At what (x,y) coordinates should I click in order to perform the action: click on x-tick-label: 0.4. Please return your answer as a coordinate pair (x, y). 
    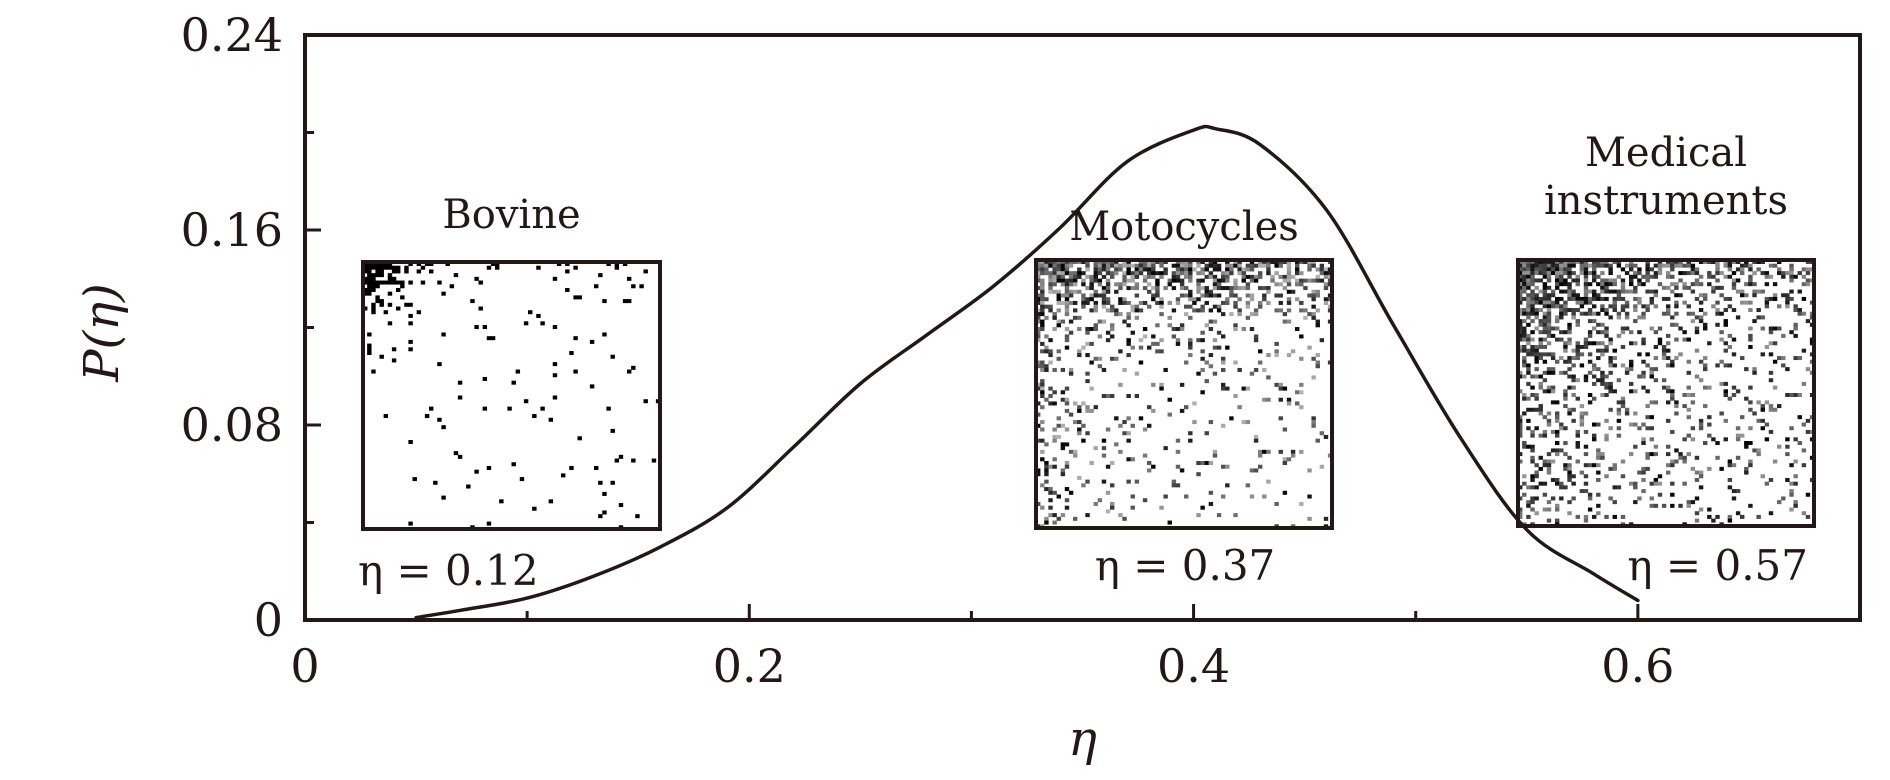
    Looking at the image, I should click on (1193, 666).